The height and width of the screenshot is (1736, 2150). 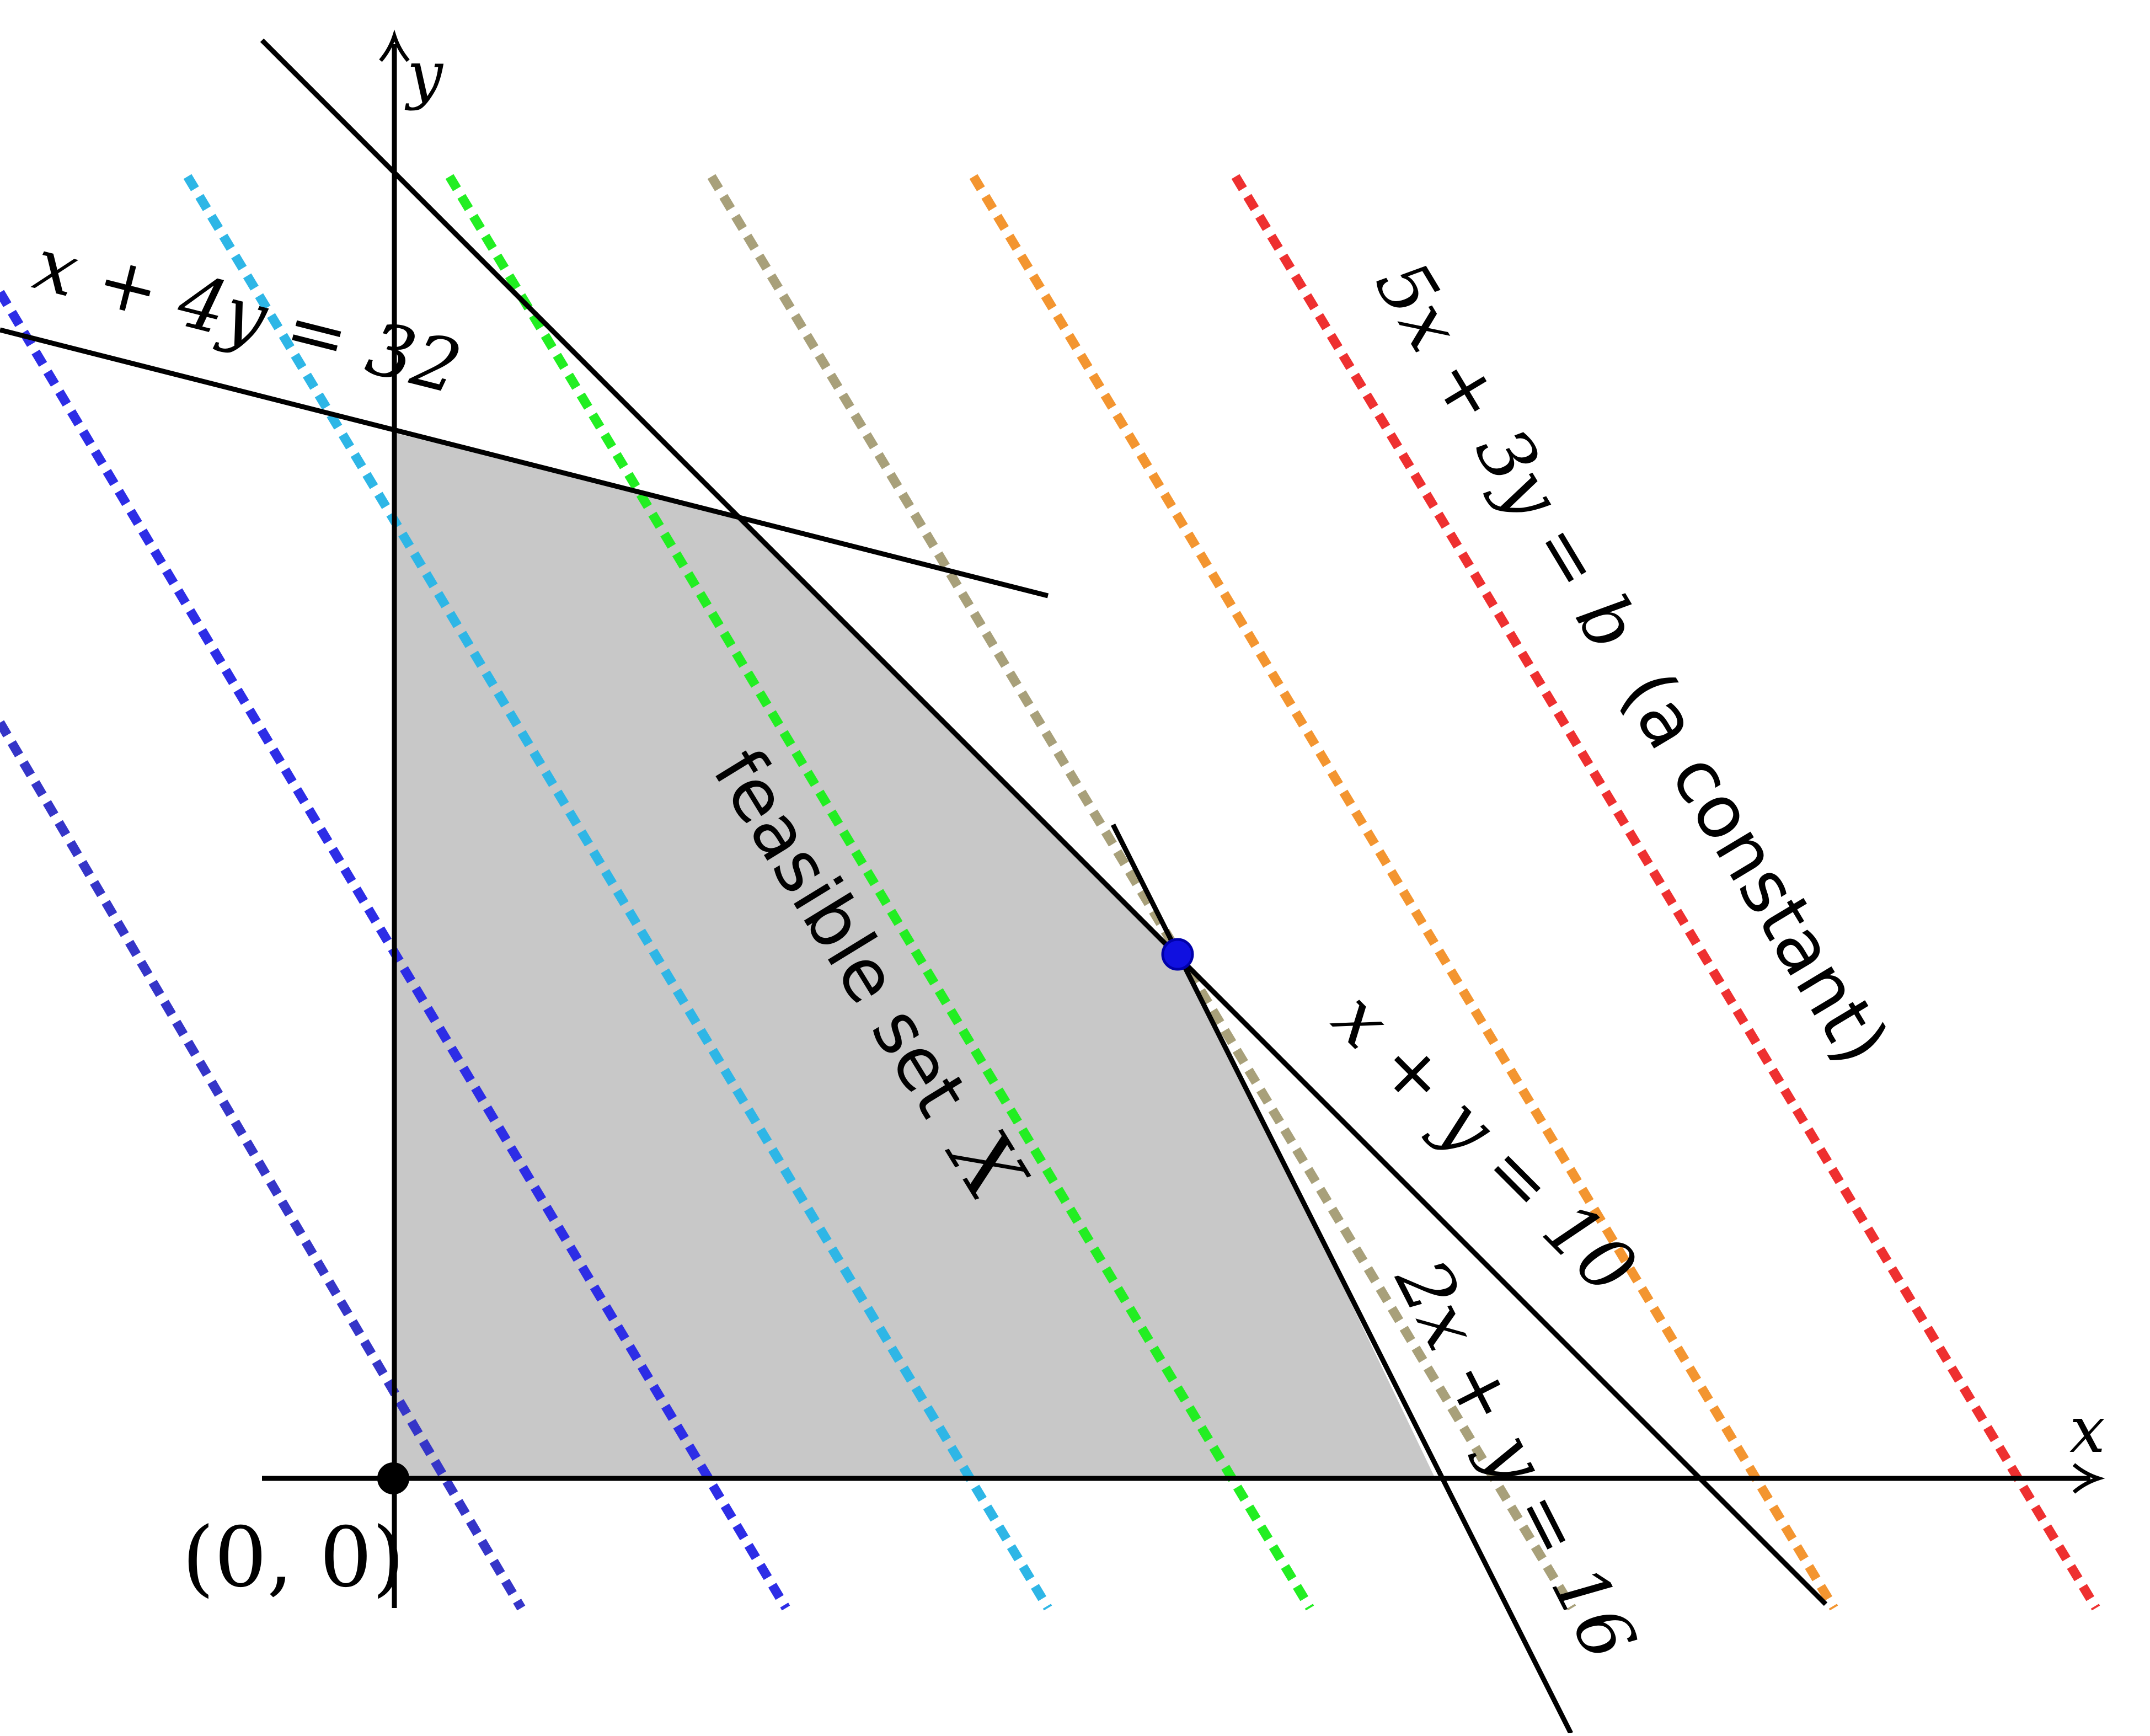 I want to click on x-axis-label: x, so click(x=2087, y=1430).